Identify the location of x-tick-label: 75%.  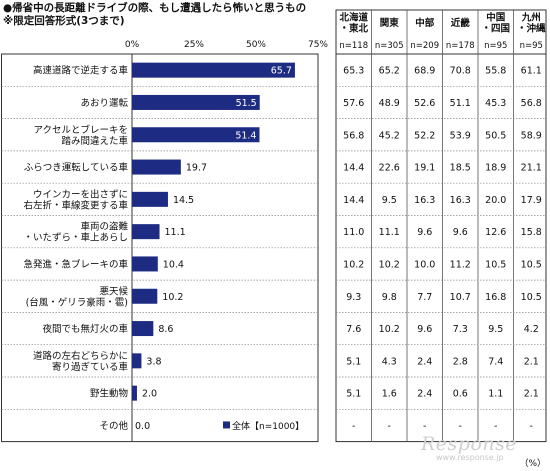
(318, 45).